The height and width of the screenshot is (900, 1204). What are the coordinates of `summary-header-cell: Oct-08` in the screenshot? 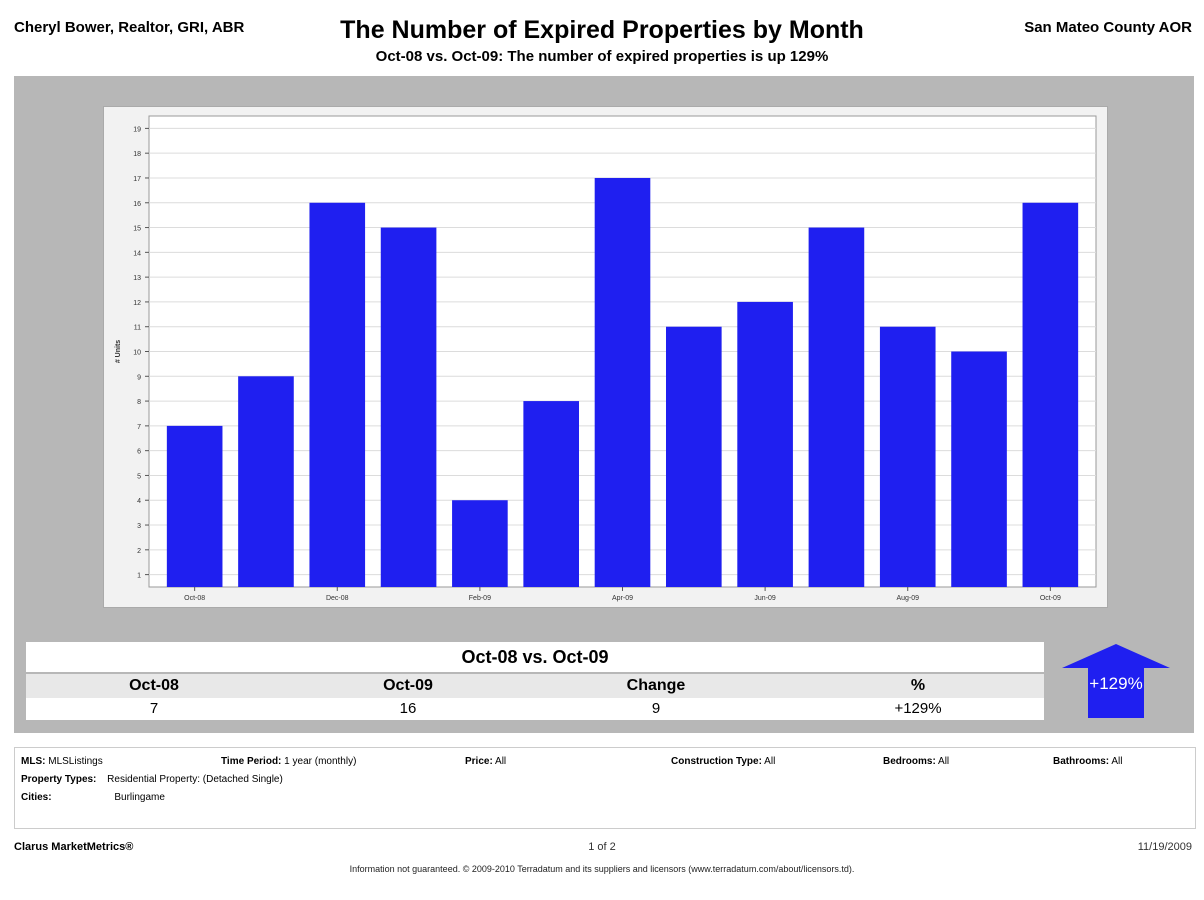 It's located at (154, 685).